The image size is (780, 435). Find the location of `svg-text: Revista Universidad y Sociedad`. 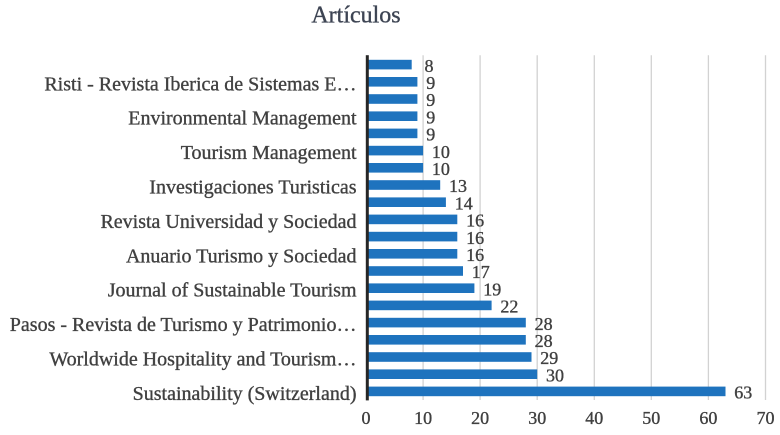

svg-text: Revista Universidad y Sociedad is located at coordinates (228, 222).